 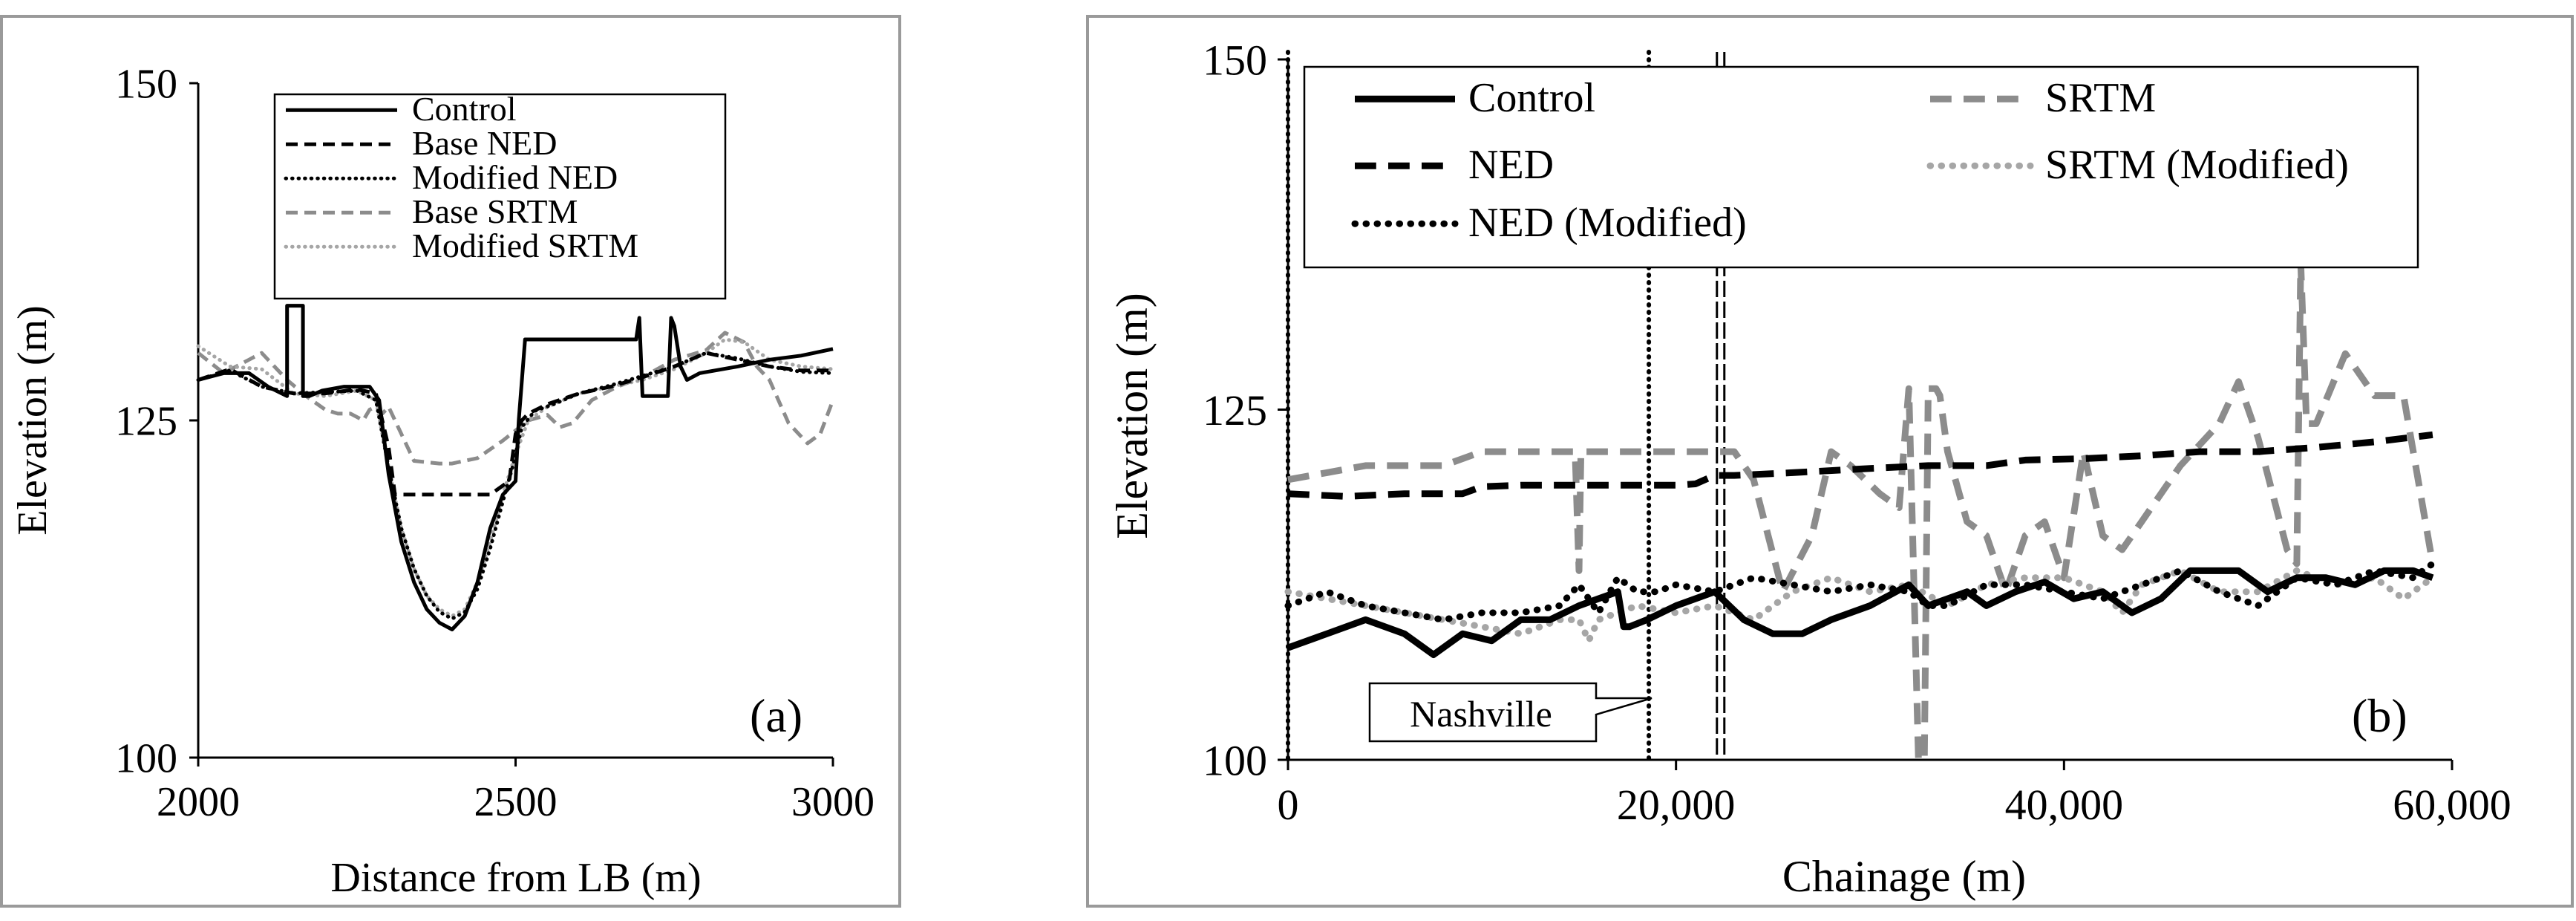 What do you see at coordinates (515, 878) in the screenshot?
I see `panel-a-xlabel: Distance from LB (m)` at bounding box center [515, 878].